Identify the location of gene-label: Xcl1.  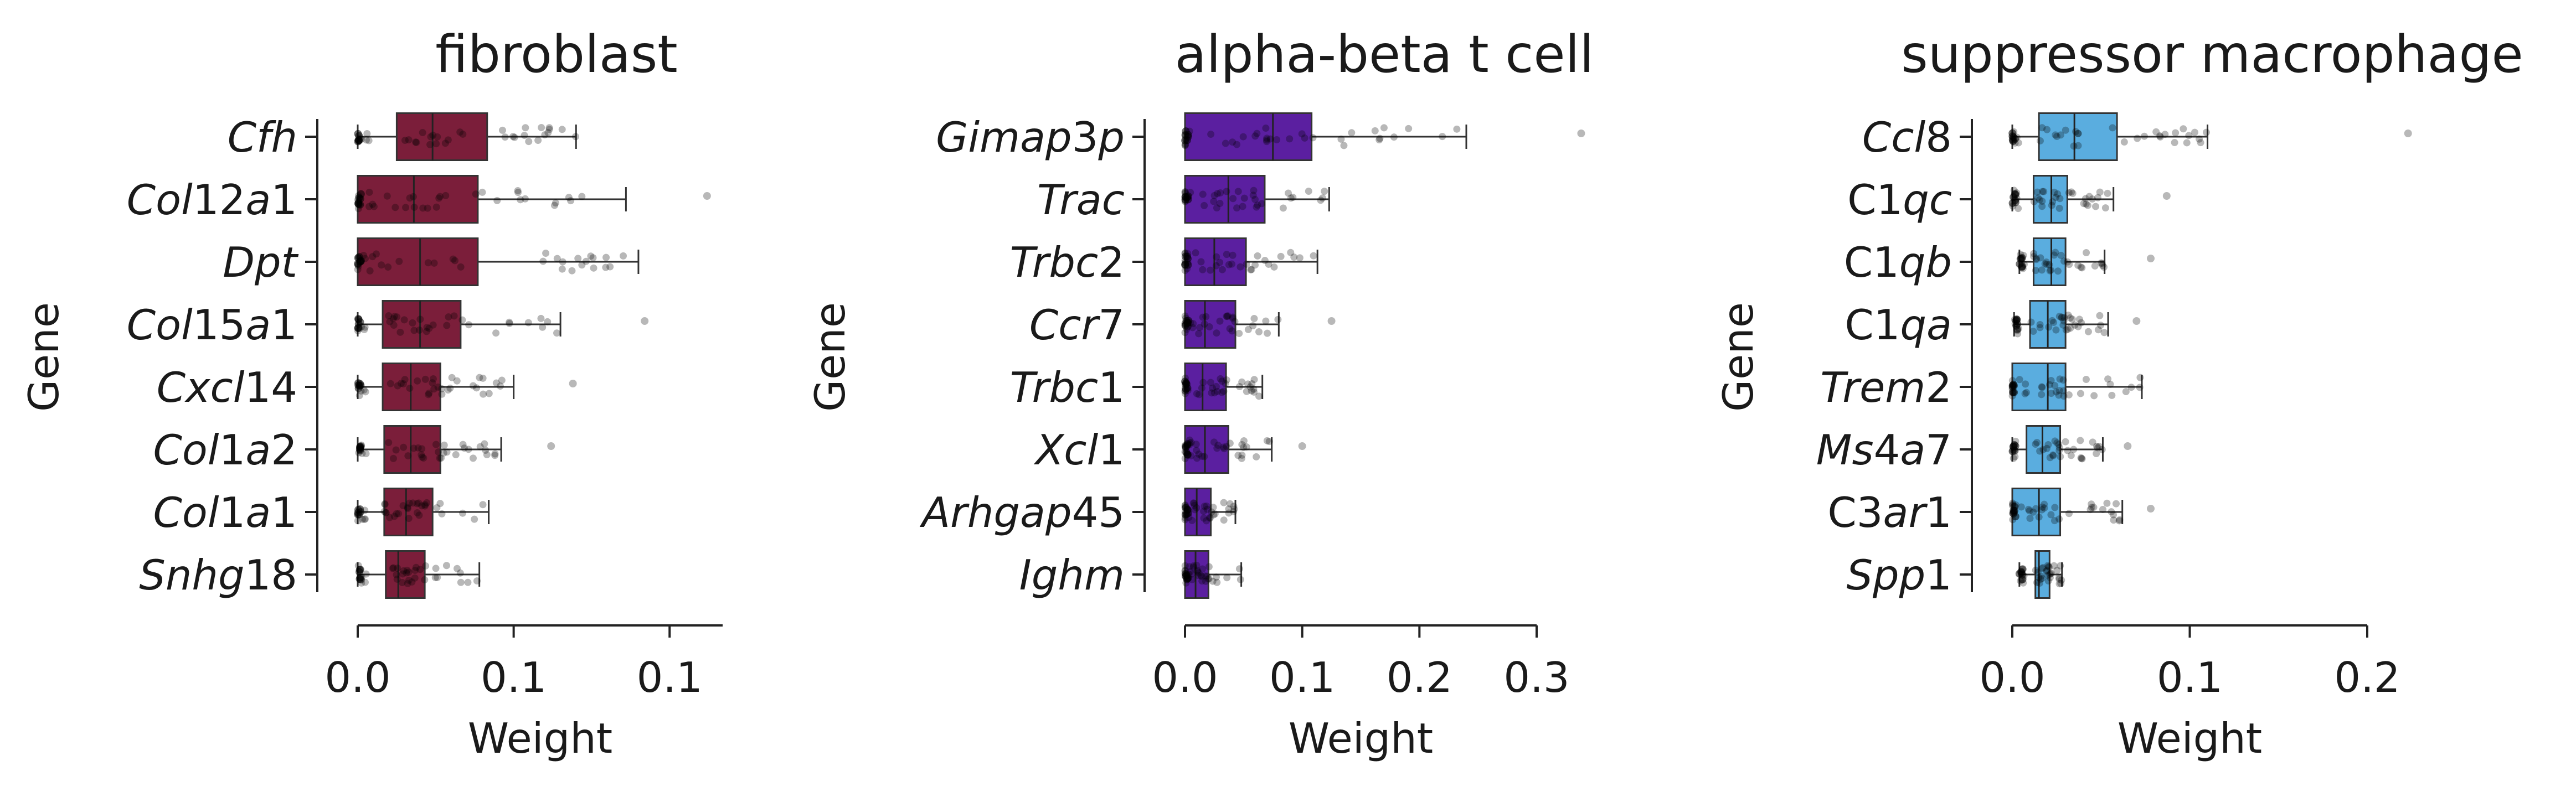
(1079, 450).